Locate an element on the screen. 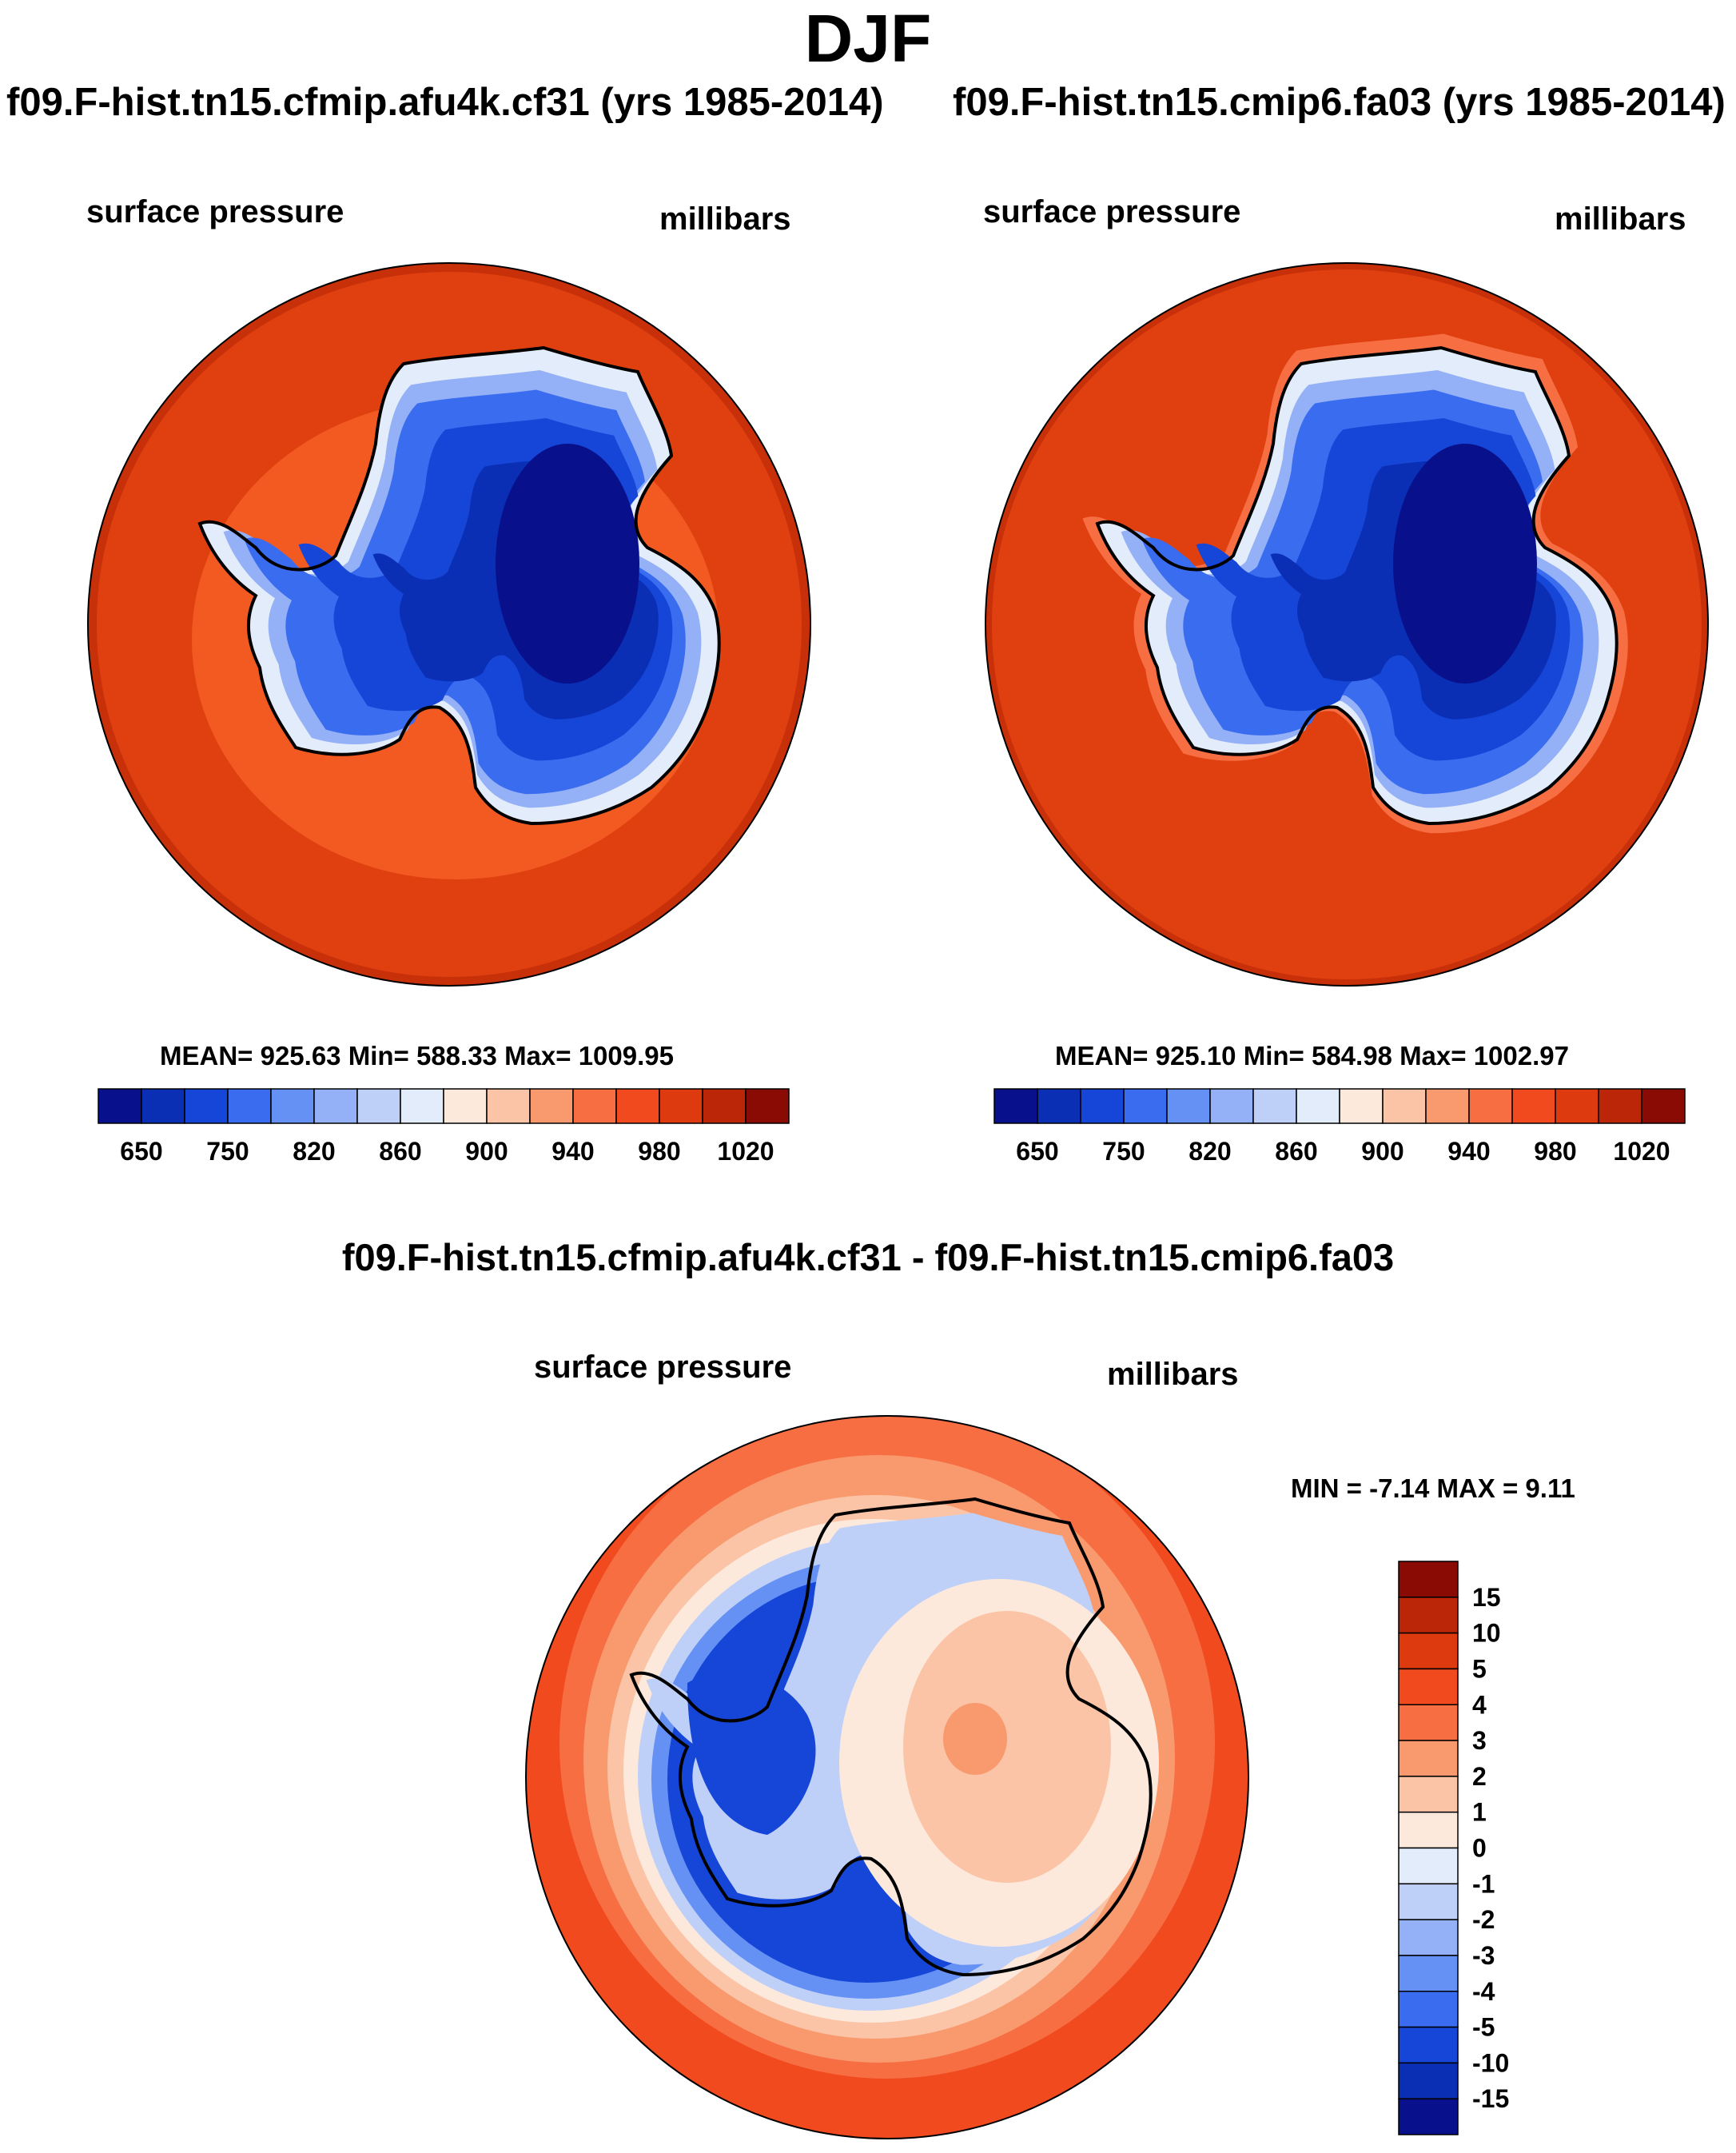 The height and width of the screenshot is (2153, 1736). panel1-units: millibars is located at coordinates (725, 219).